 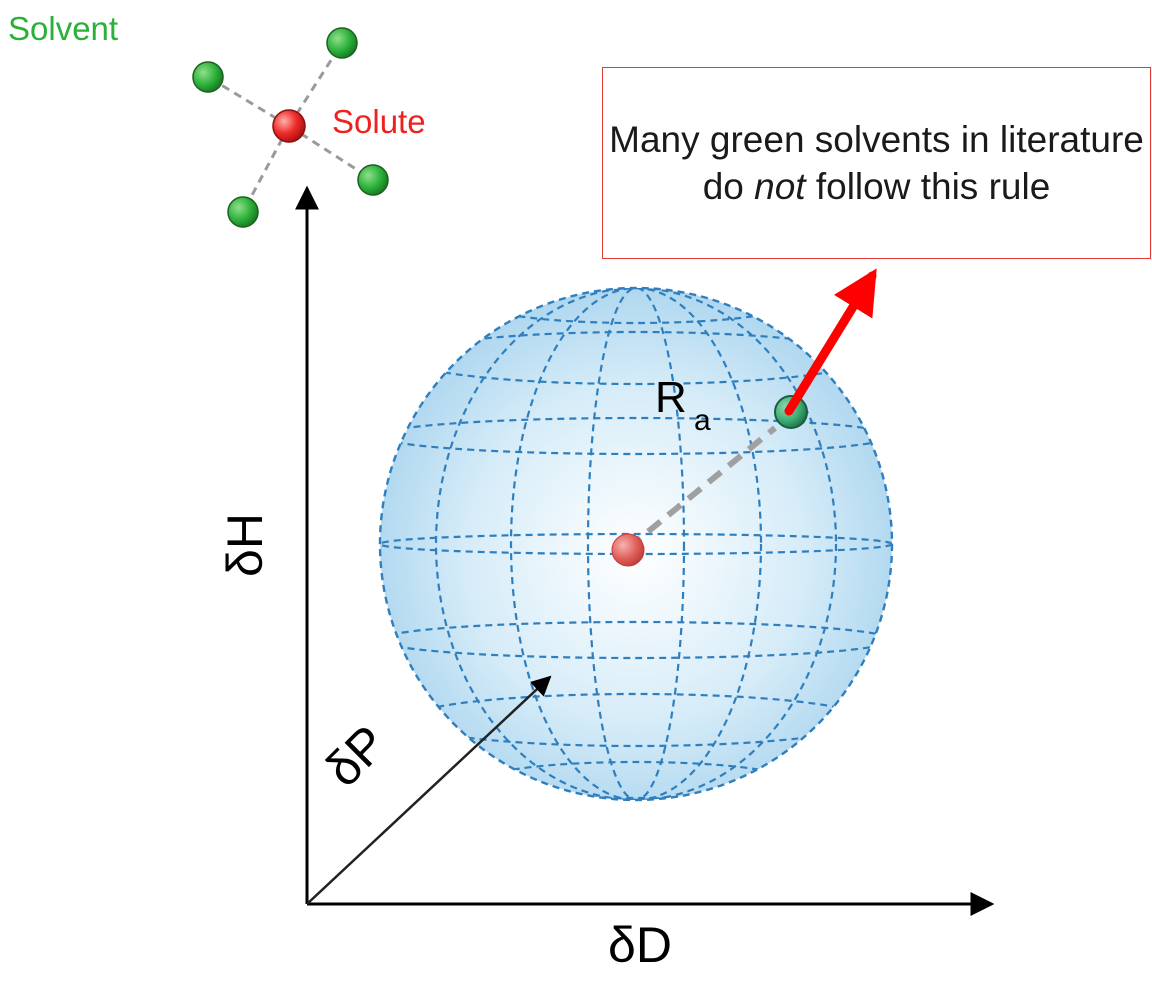 I want to click on callout-text-before: Many green solvents in literature do, so click(x=876, y=163).